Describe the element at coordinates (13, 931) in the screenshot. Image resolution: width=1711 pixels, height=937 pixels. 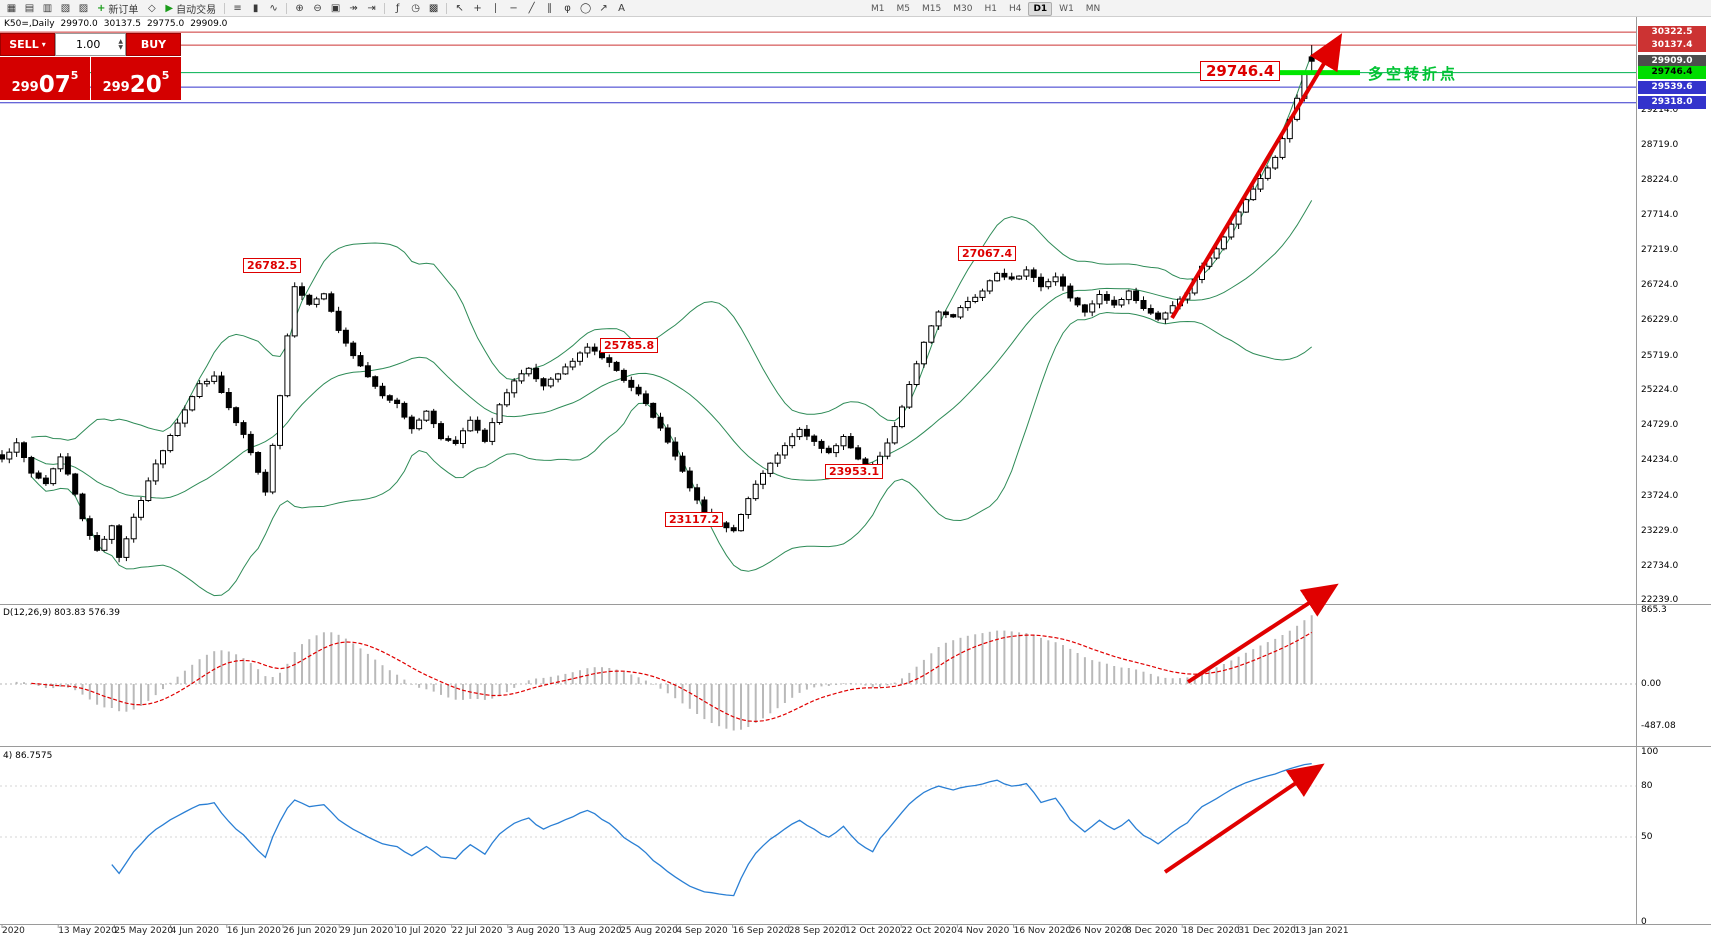
I see `date-label: 2020` at that location.